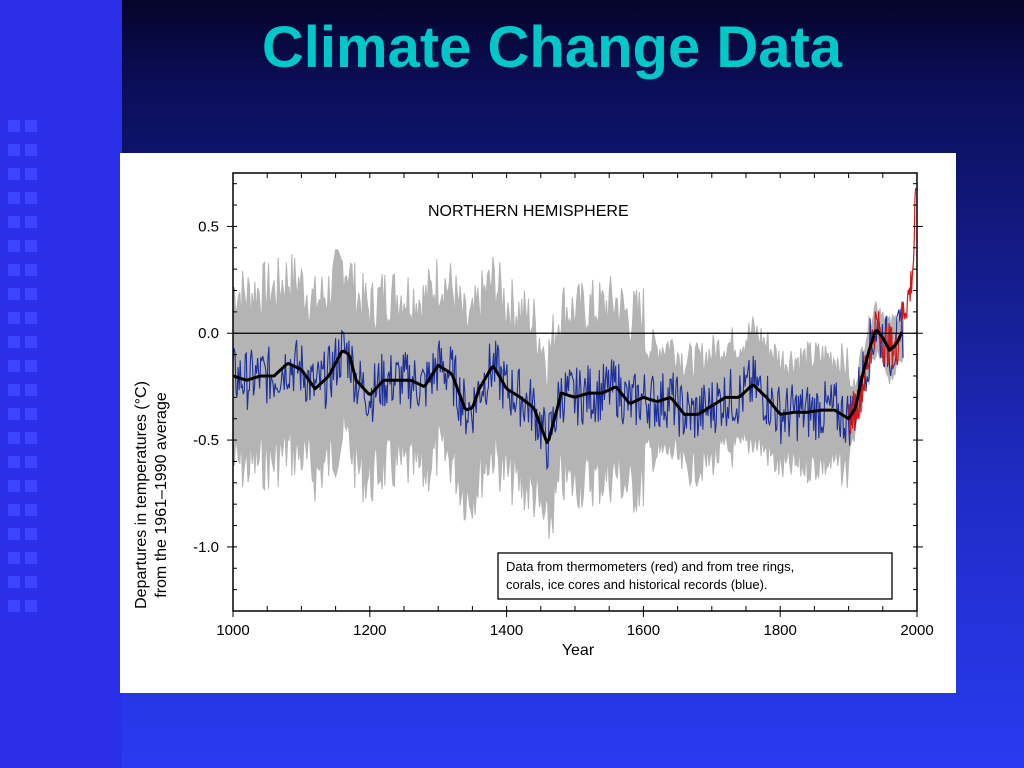  What do you see at coordinates (643, 630) in the screenshot?
I see `x-tick-label: 1600` at bounding box center [643, 630].